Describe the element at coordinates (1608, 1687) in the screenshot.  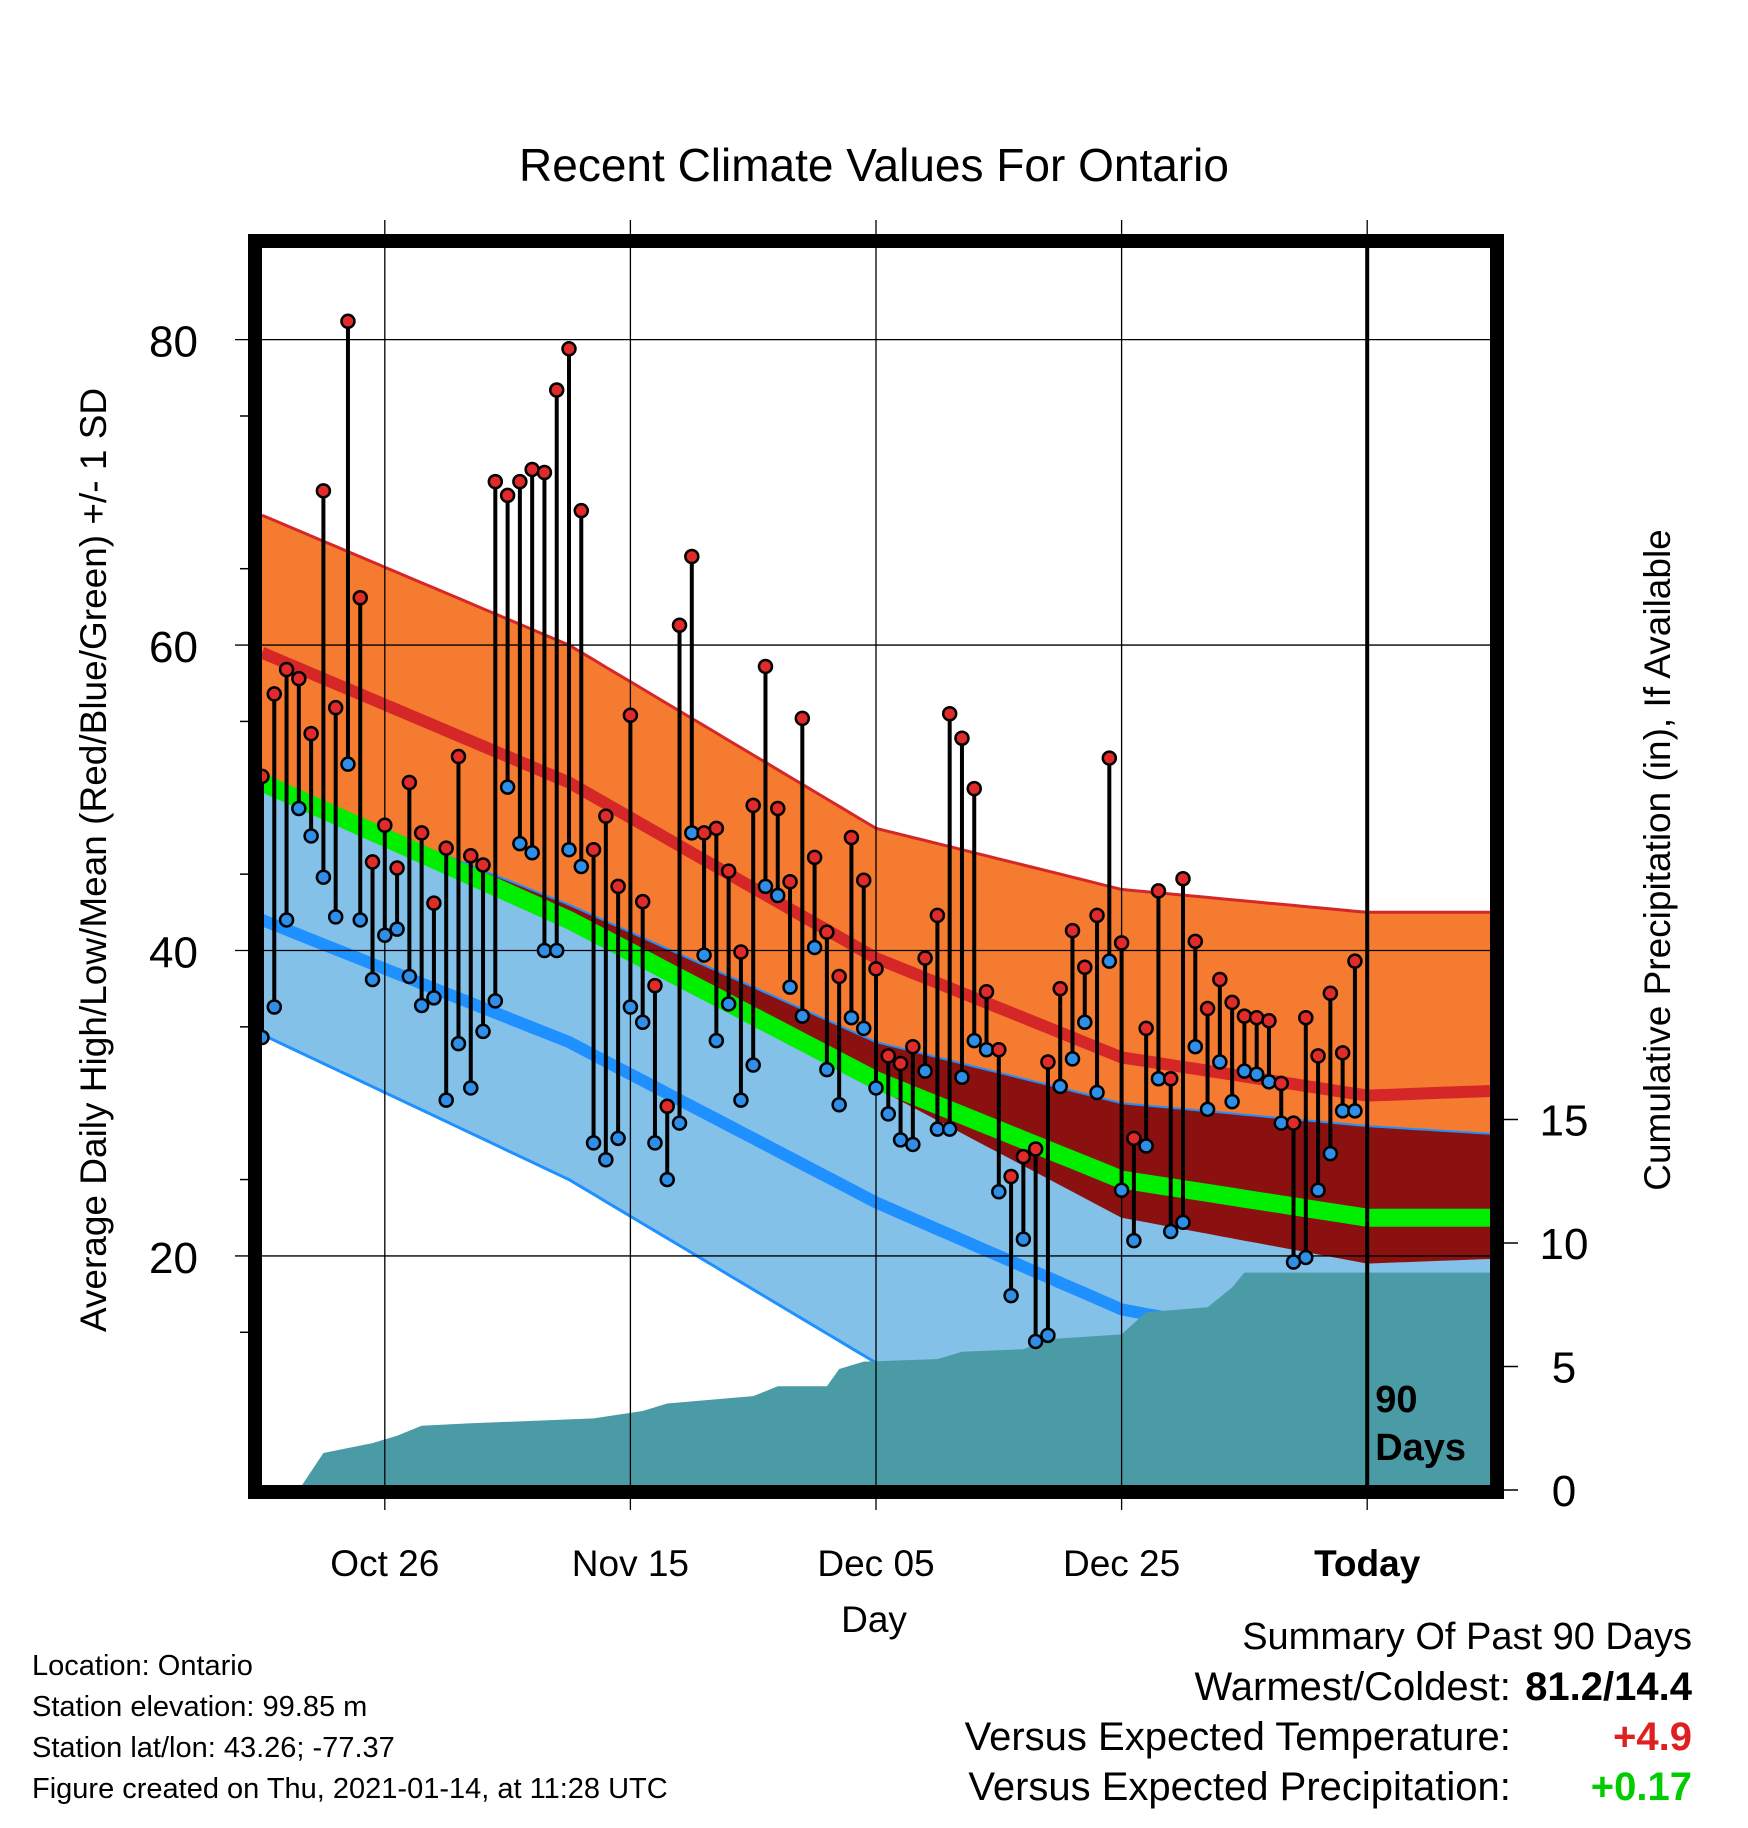
I see `warm-cold-value: 81.2/14.4` at that location.